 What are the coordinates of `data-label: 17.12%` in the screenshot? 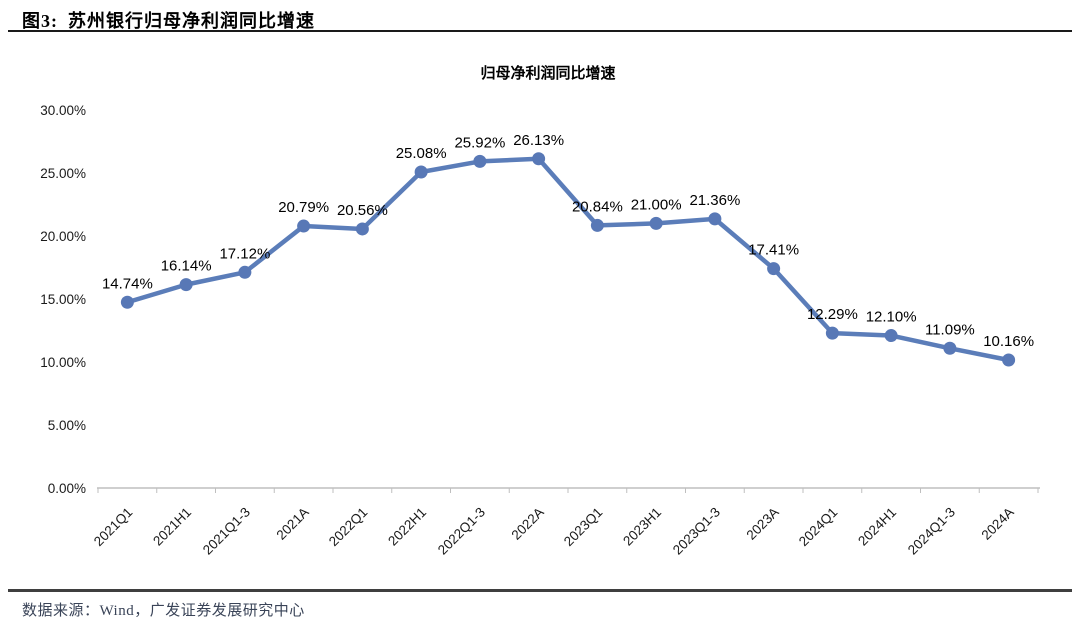 It's located at (244, 253).